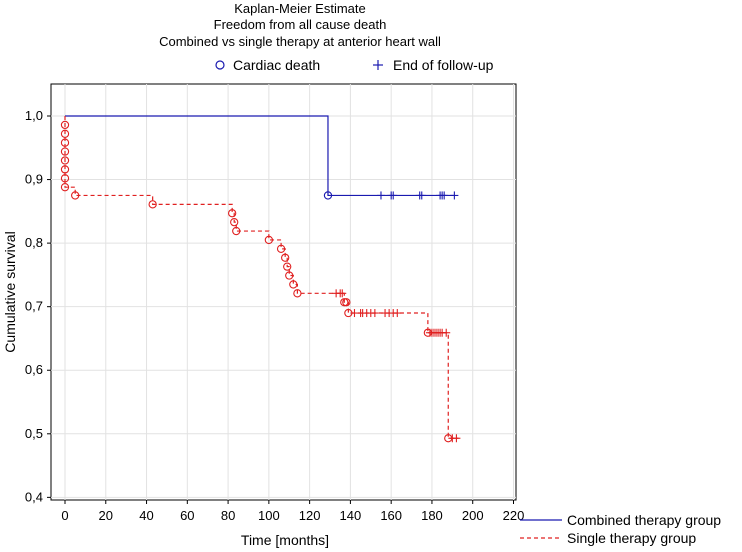 This screenshot has height=552, width=742. I want to click on x-tick-label: 140, so click(351, 515).